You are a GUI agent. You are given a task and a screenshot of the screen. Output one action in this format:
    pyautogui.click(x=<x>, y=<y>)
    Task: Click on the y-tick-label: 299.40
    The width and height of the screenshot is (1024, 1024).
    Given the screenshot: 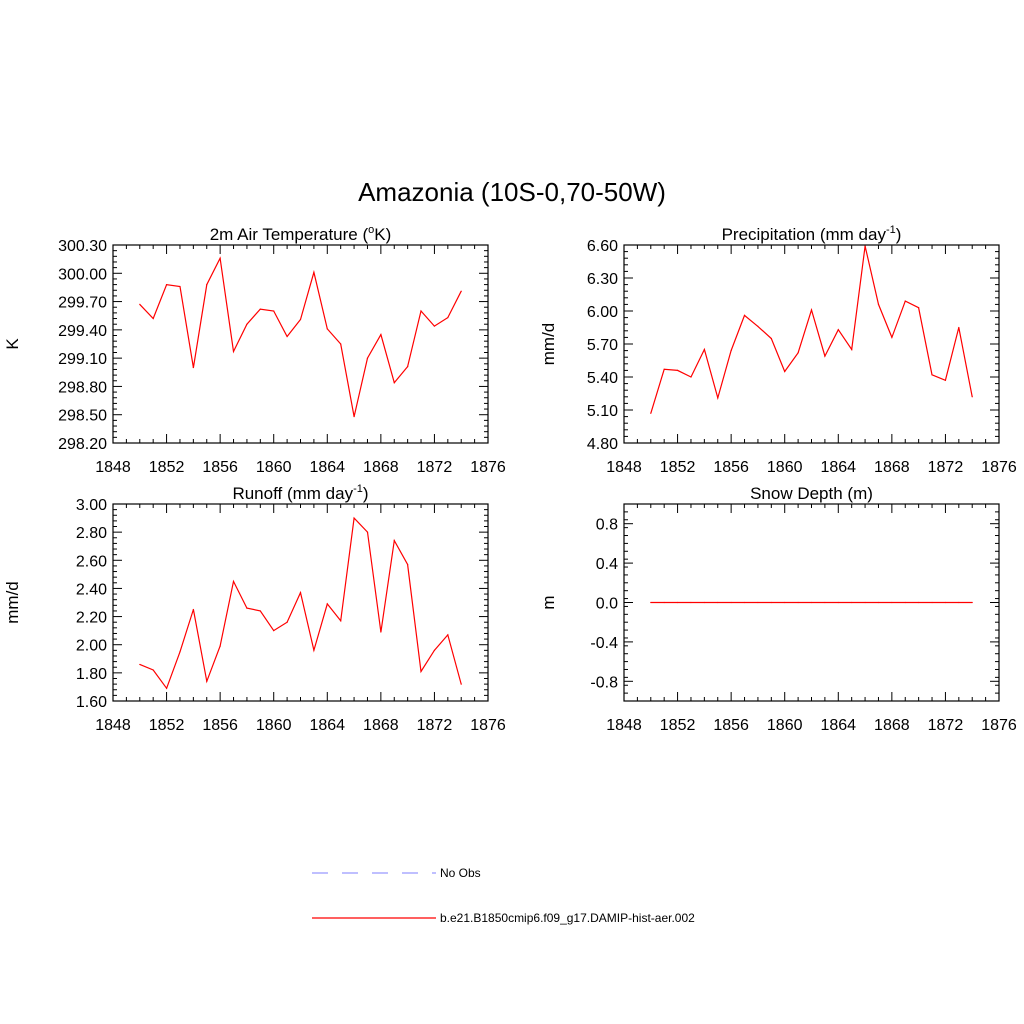 What is the action you would take?
    pyautogui.click(x=82, y=331)
    